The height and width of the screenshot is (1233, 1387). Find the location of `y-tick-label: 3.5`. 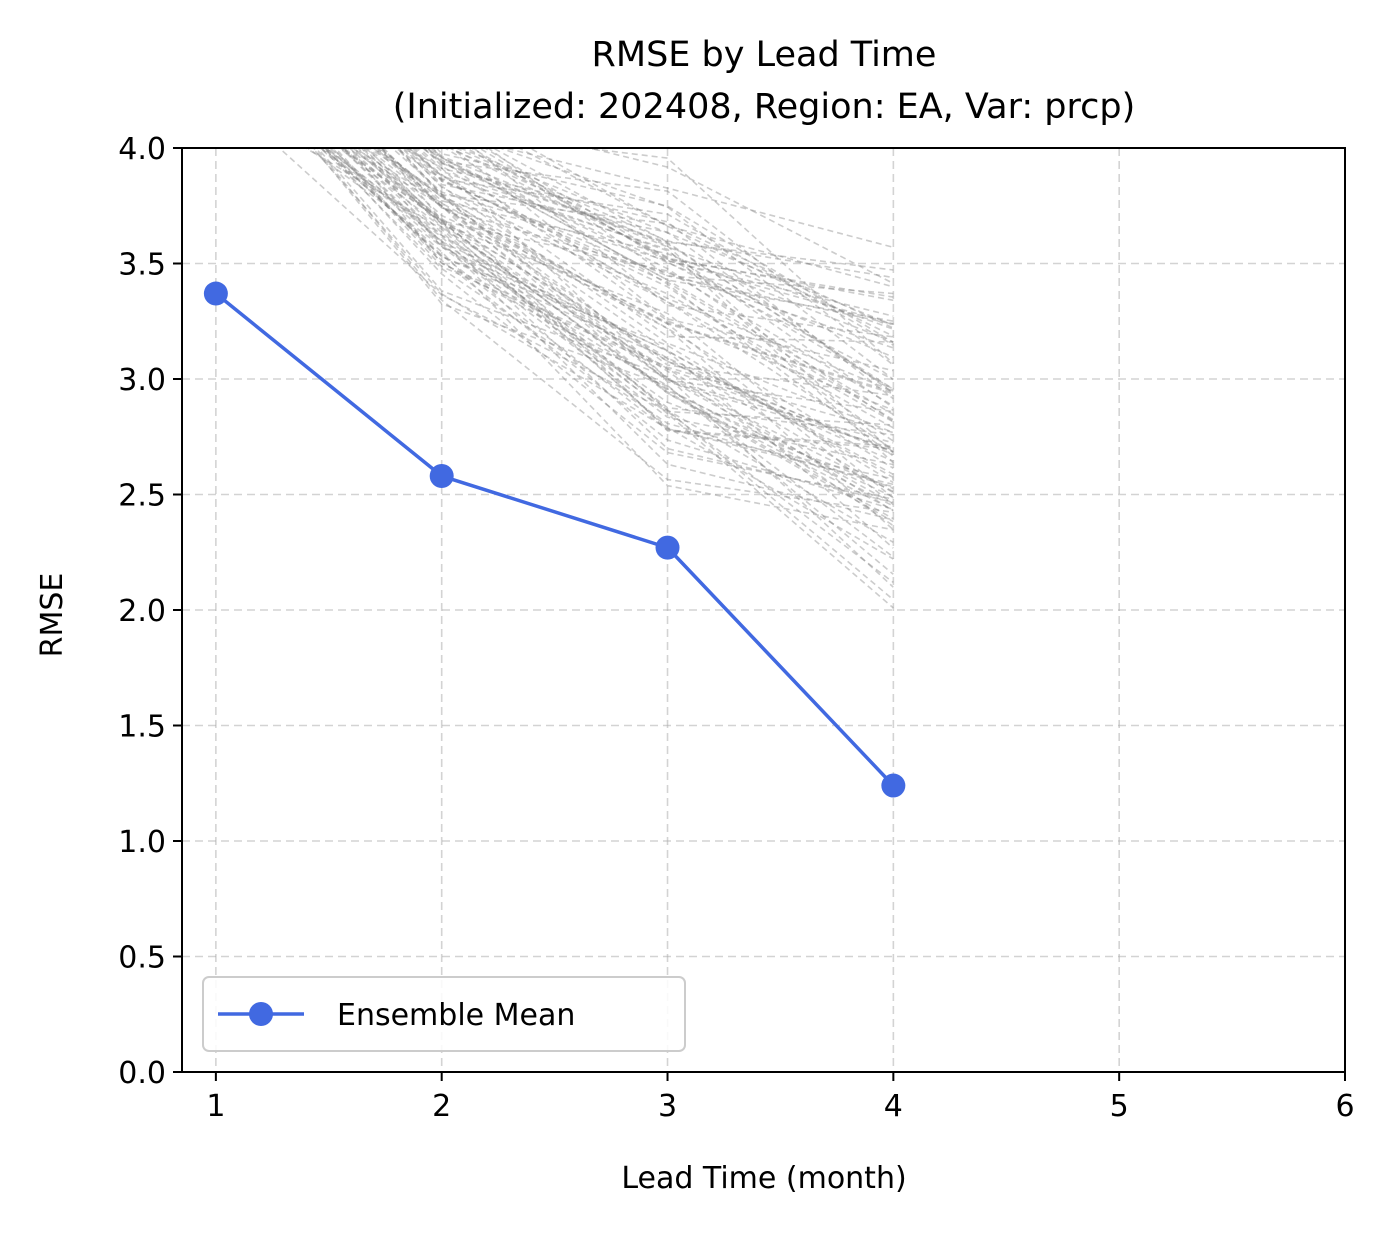

y-tick-label: 3.5 is located at coordinates (142, 265).